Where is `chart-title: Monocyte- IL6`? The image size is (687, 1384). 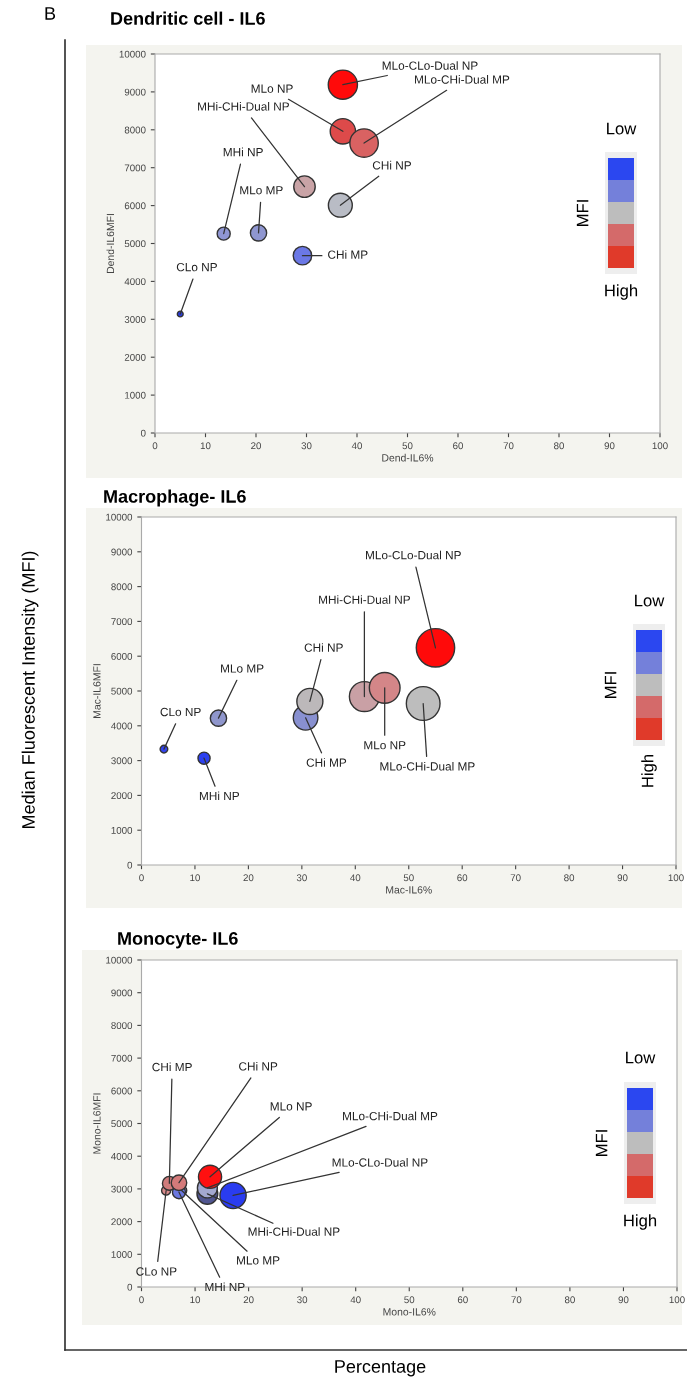 chart-title: Monocyte- IL6 is located at coordinates (178, 940).